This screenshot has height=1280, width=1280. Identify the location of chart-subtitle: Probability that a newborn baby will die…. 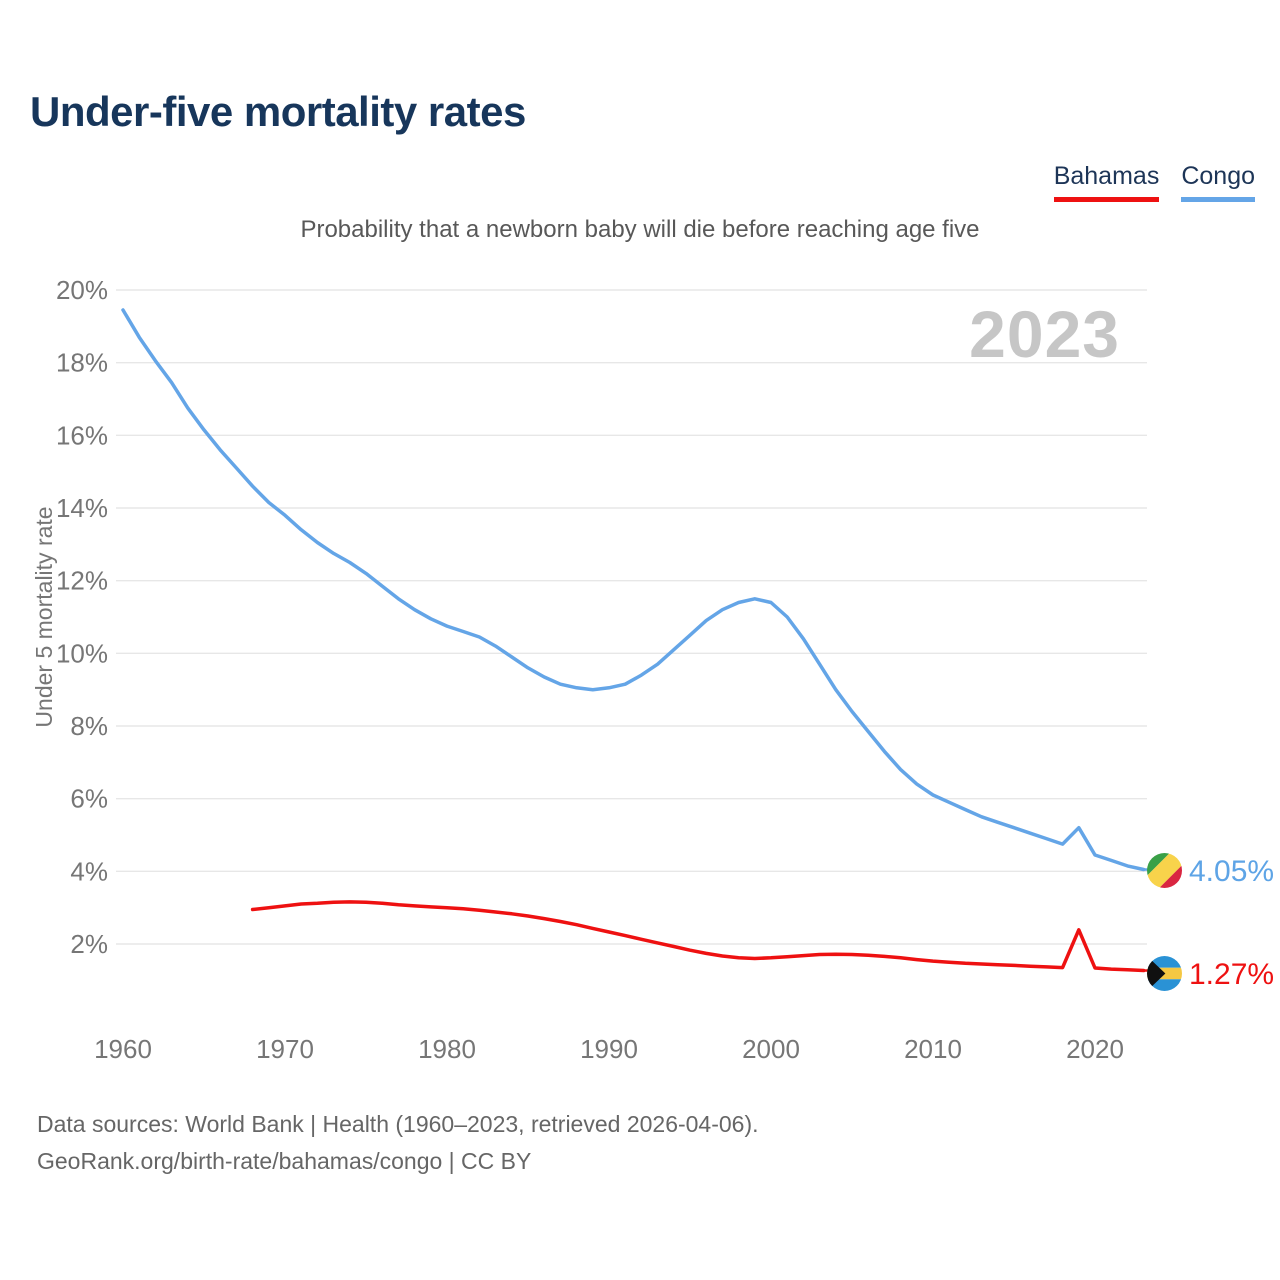
(640, 229).